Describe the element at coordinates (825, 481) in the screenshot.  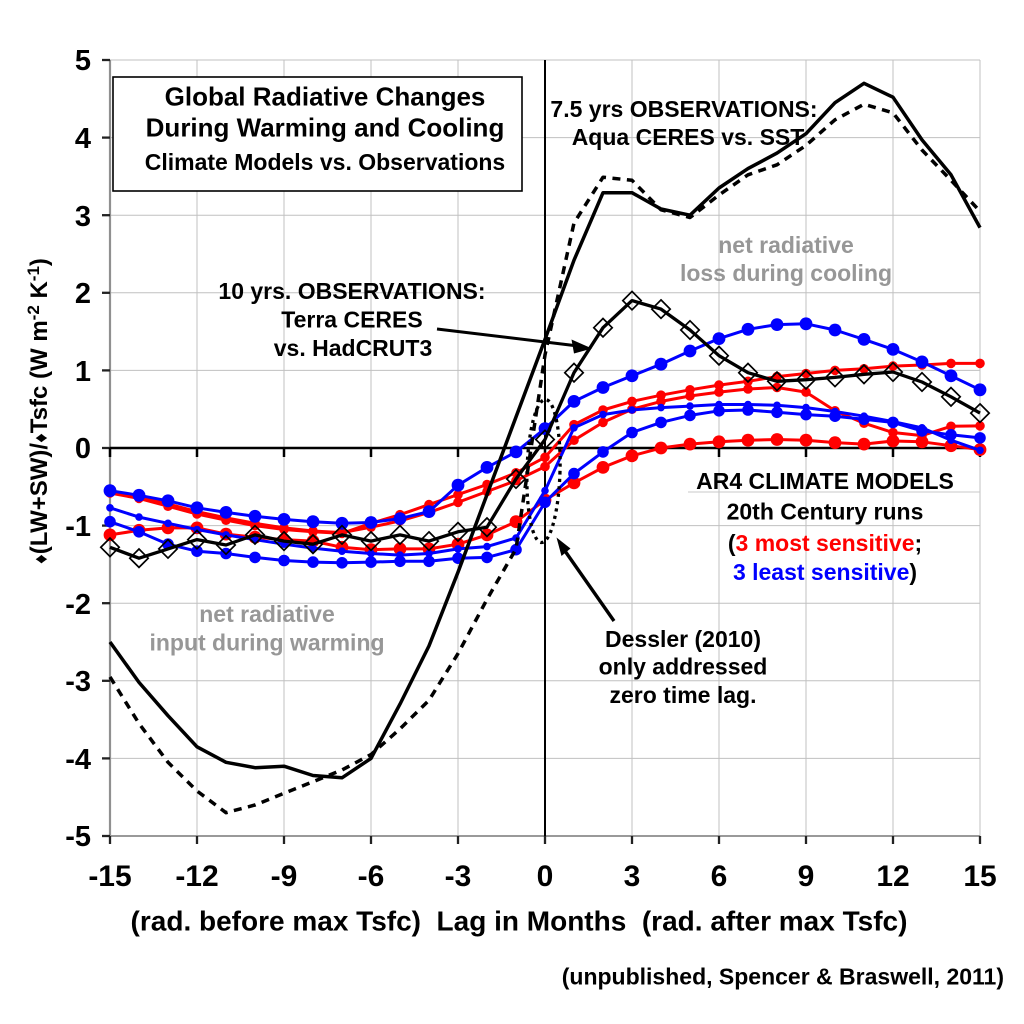
I see `svg-text: AR4 CLIMATE MODELS` at that location.